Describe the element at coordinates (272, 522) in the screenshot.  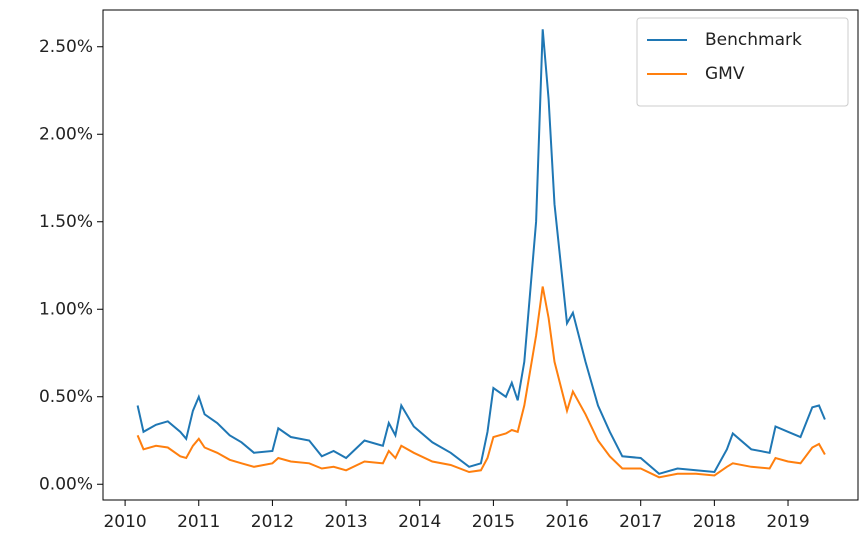
I see `x-tick-label: 2012` at that location.